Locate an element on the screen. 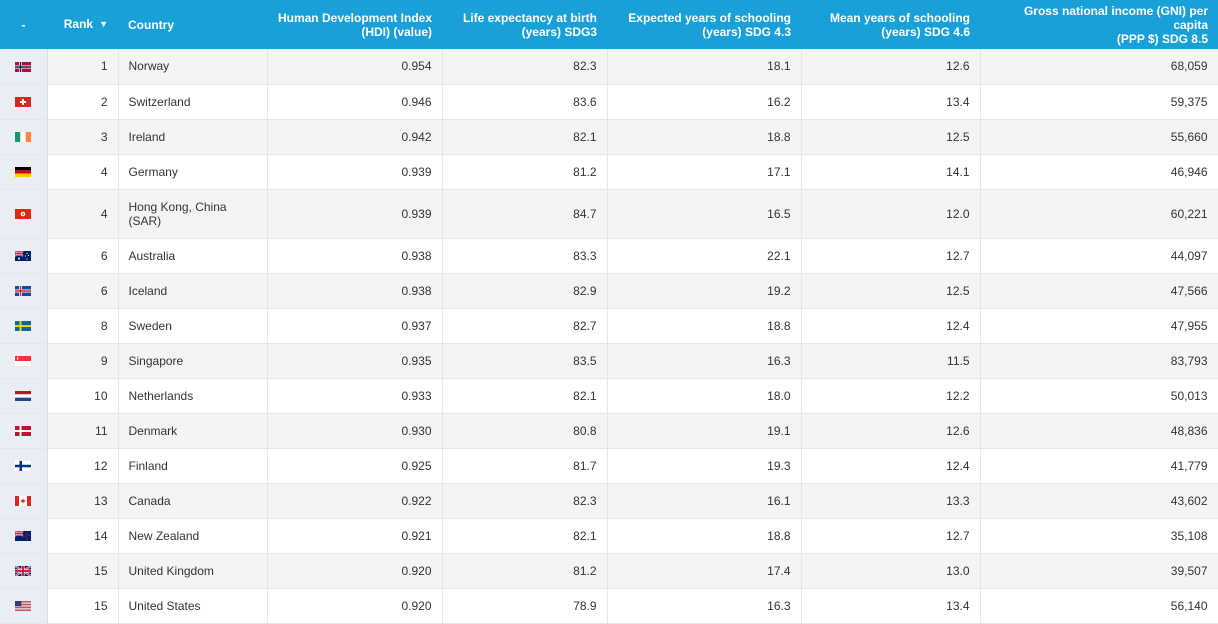 This screenshot has width=1218, height=624. mean-schooling-cell: 12.4 is located at coordinates (891, 326).